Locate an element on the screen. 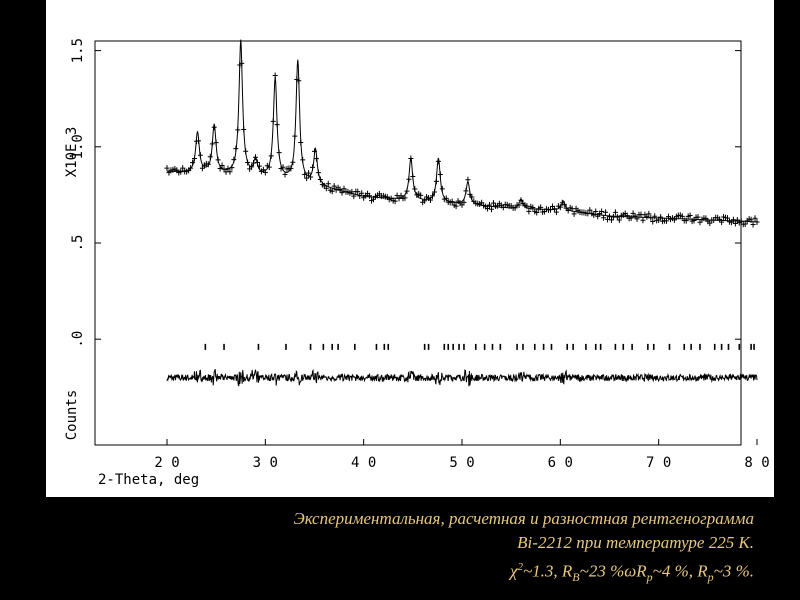 The width and height of the screenshot is (800, 600). y-tick-label-1: .5 is located at coordinates (78, 243).